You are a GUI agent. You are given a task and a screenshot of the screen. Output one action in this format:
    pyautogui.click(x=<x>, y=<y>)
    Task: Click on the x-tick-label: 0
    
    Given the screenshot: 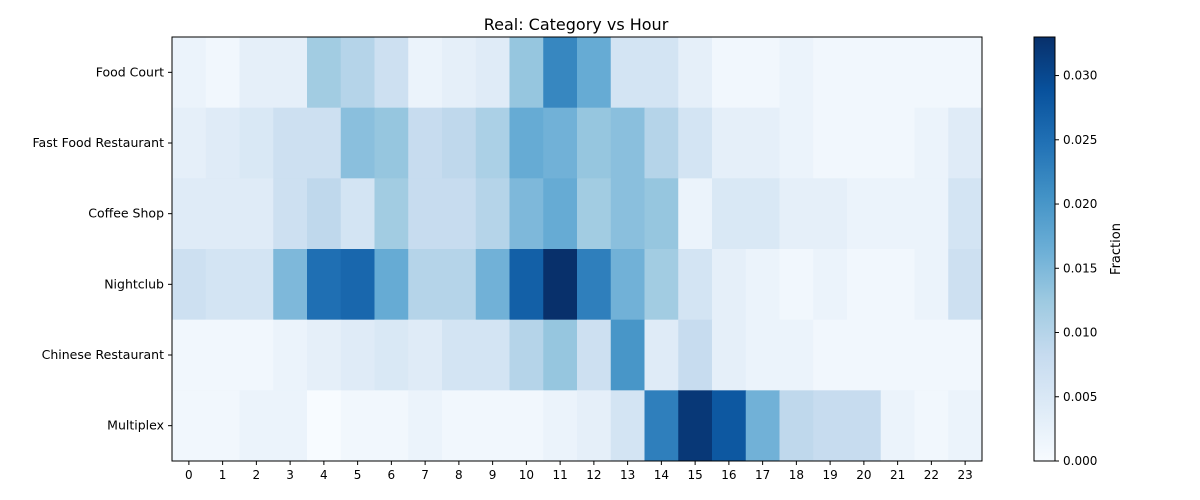 What is the action you would take?
    pyautogui.click(x=189, y=475)
    